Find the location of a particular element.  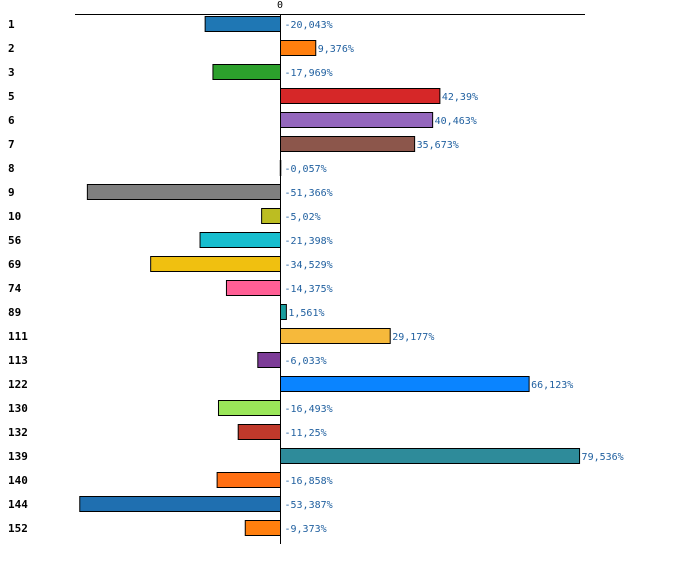

value-label: -34,529% is located at coordinates (309, 265).